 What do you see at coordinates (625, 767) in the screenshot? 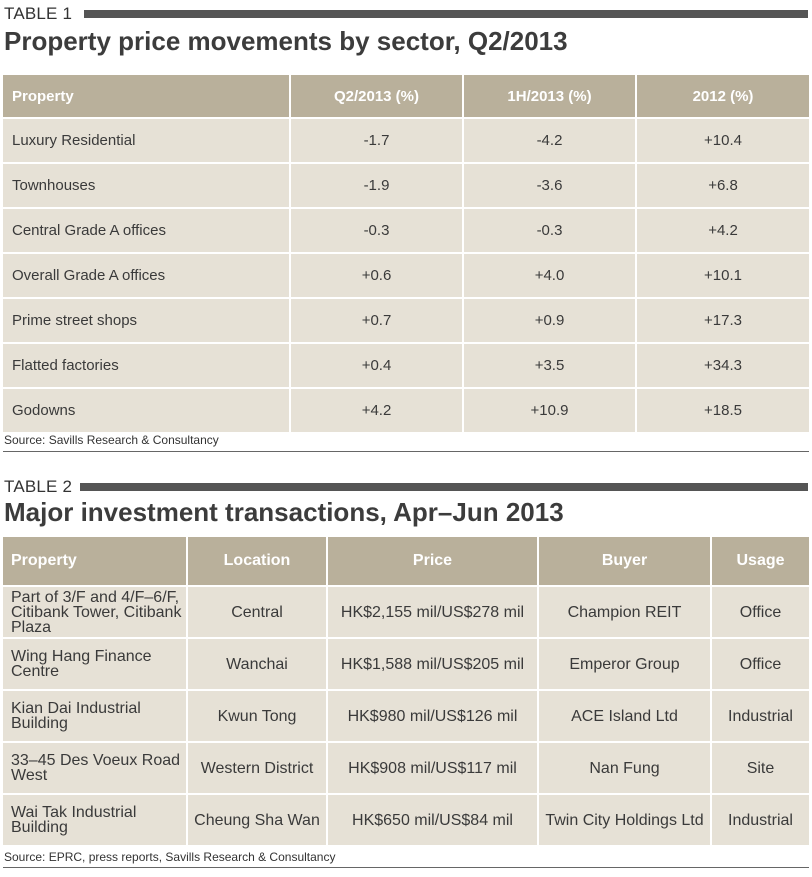
I see `buyer-cell: Nan Fung` at bounding box center [625, 767].